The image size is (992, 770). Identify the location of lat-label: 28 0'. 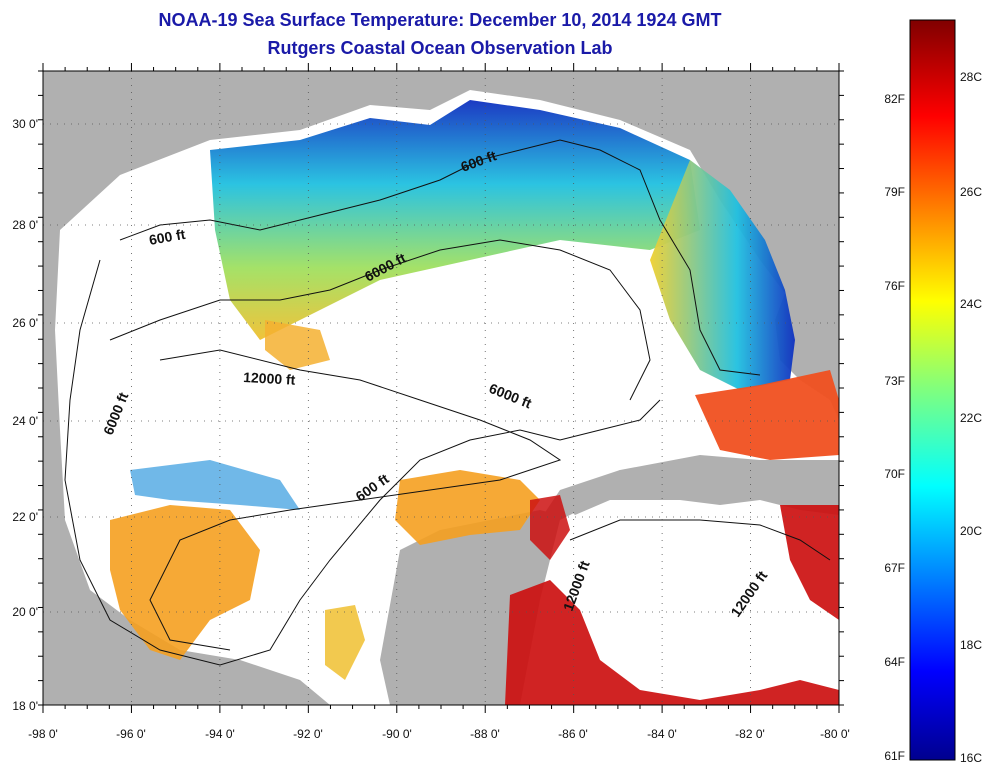
(25, 225).